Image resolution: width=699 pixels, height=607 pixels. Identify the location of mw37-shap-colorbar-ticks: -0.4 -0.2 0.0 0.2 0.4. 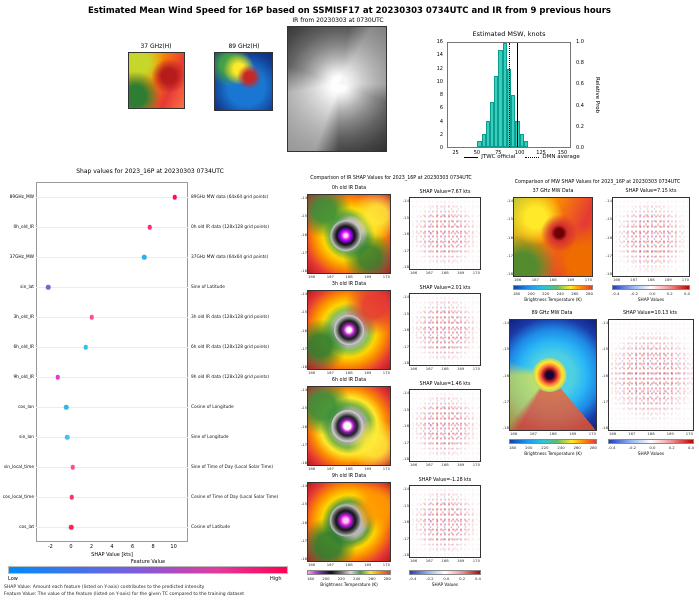
(651, 293).